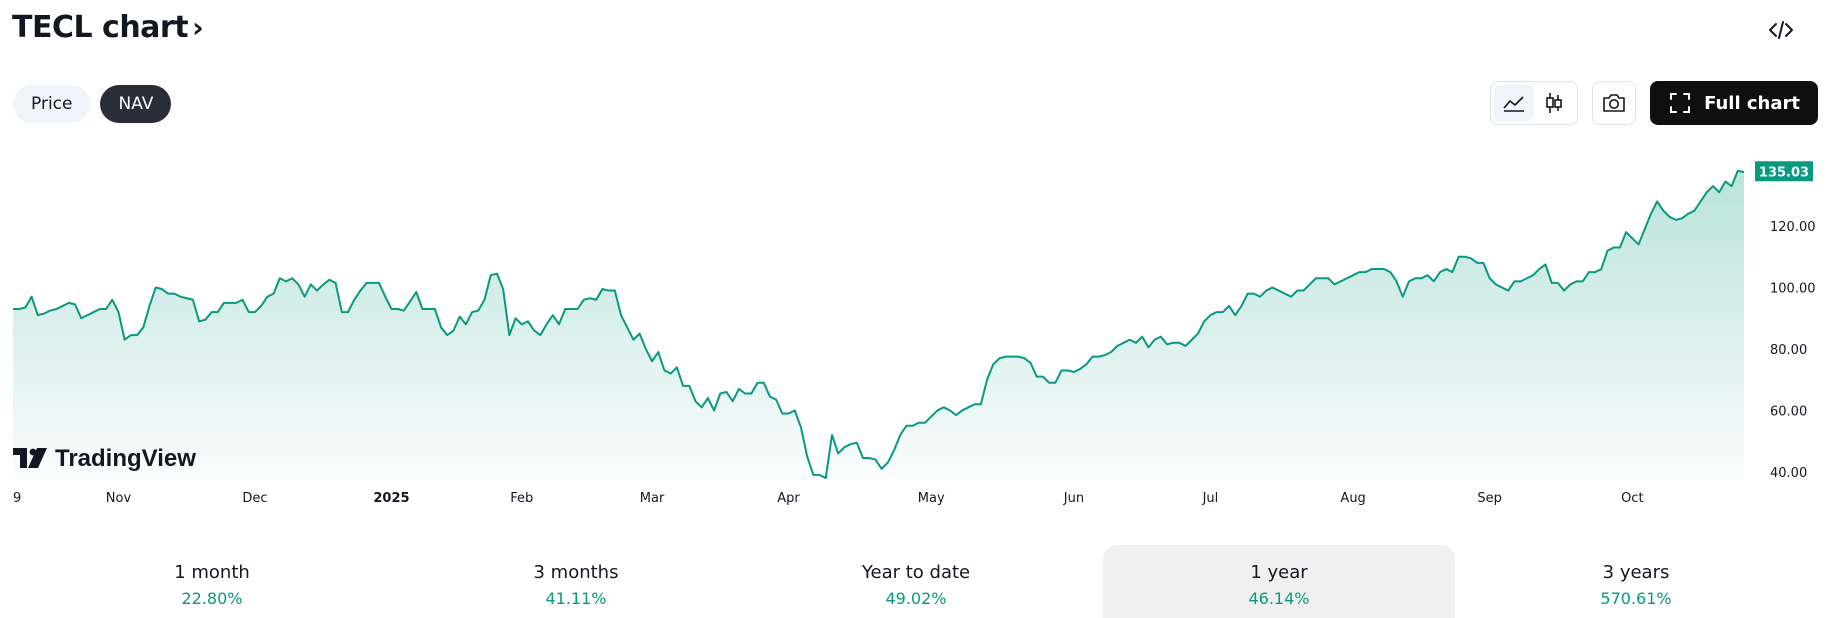  Describe the element at coordinates (125, 458) in the screenshot. I see `tradingview-wordmark: TradingView` at that location.